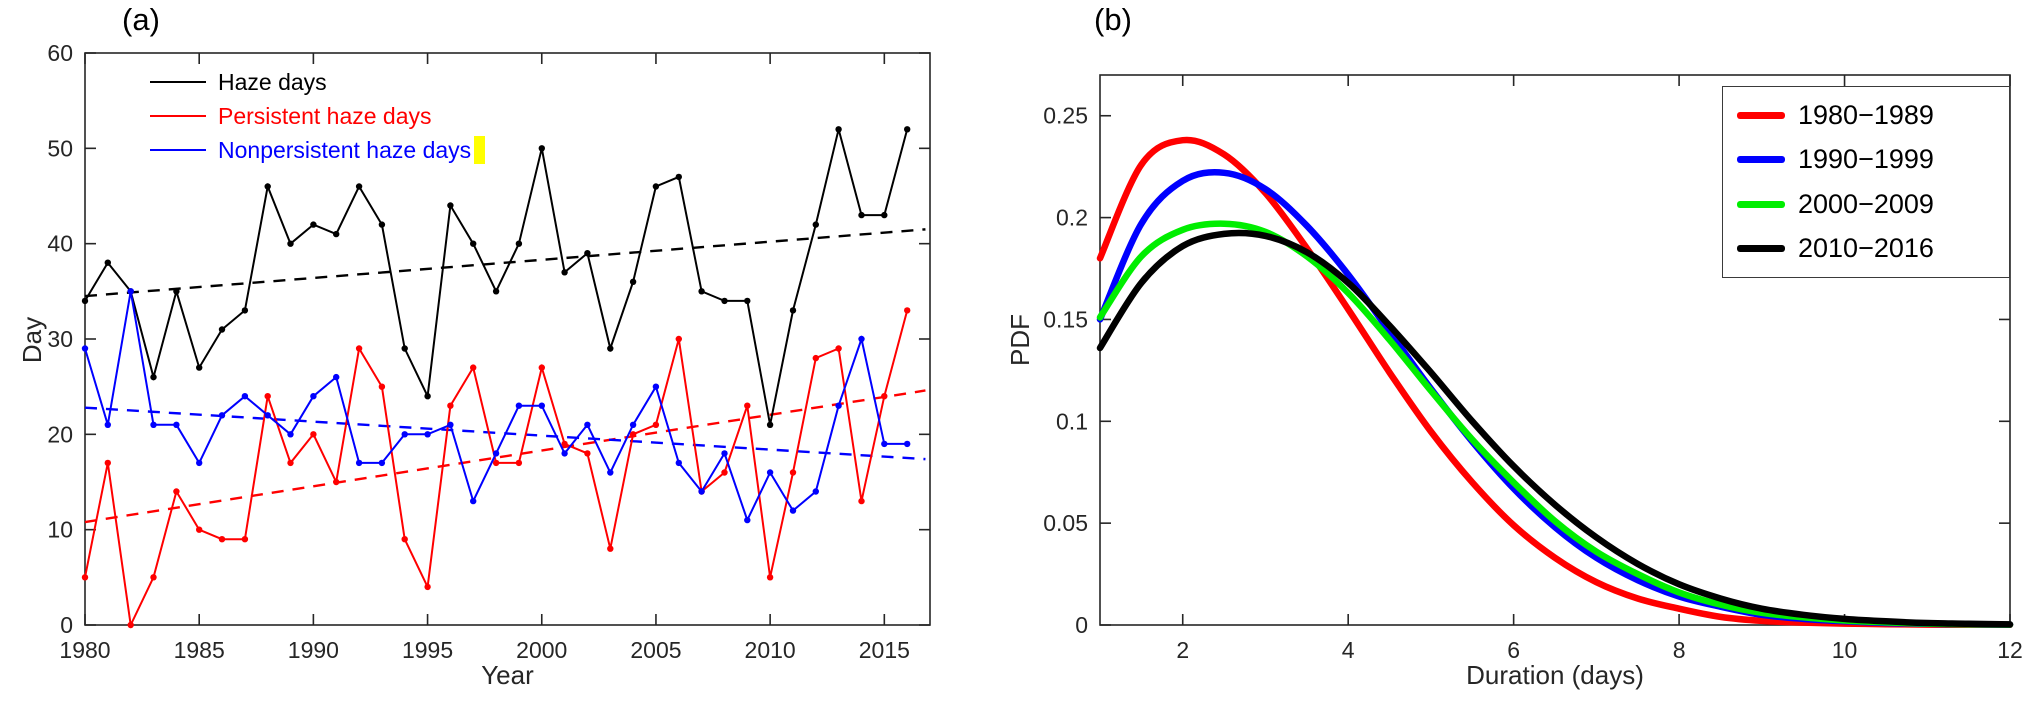 This screenshot has width=2029, height=702. I want to click on y-tick-label-0.05: 0.05, so click(1065, 523).